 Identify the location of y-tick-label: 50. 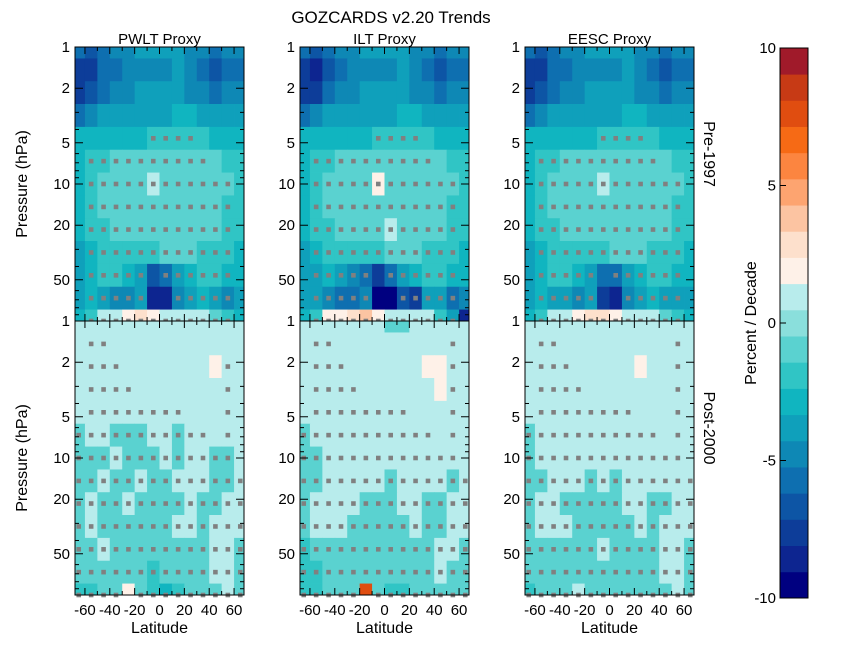
(286, 280).